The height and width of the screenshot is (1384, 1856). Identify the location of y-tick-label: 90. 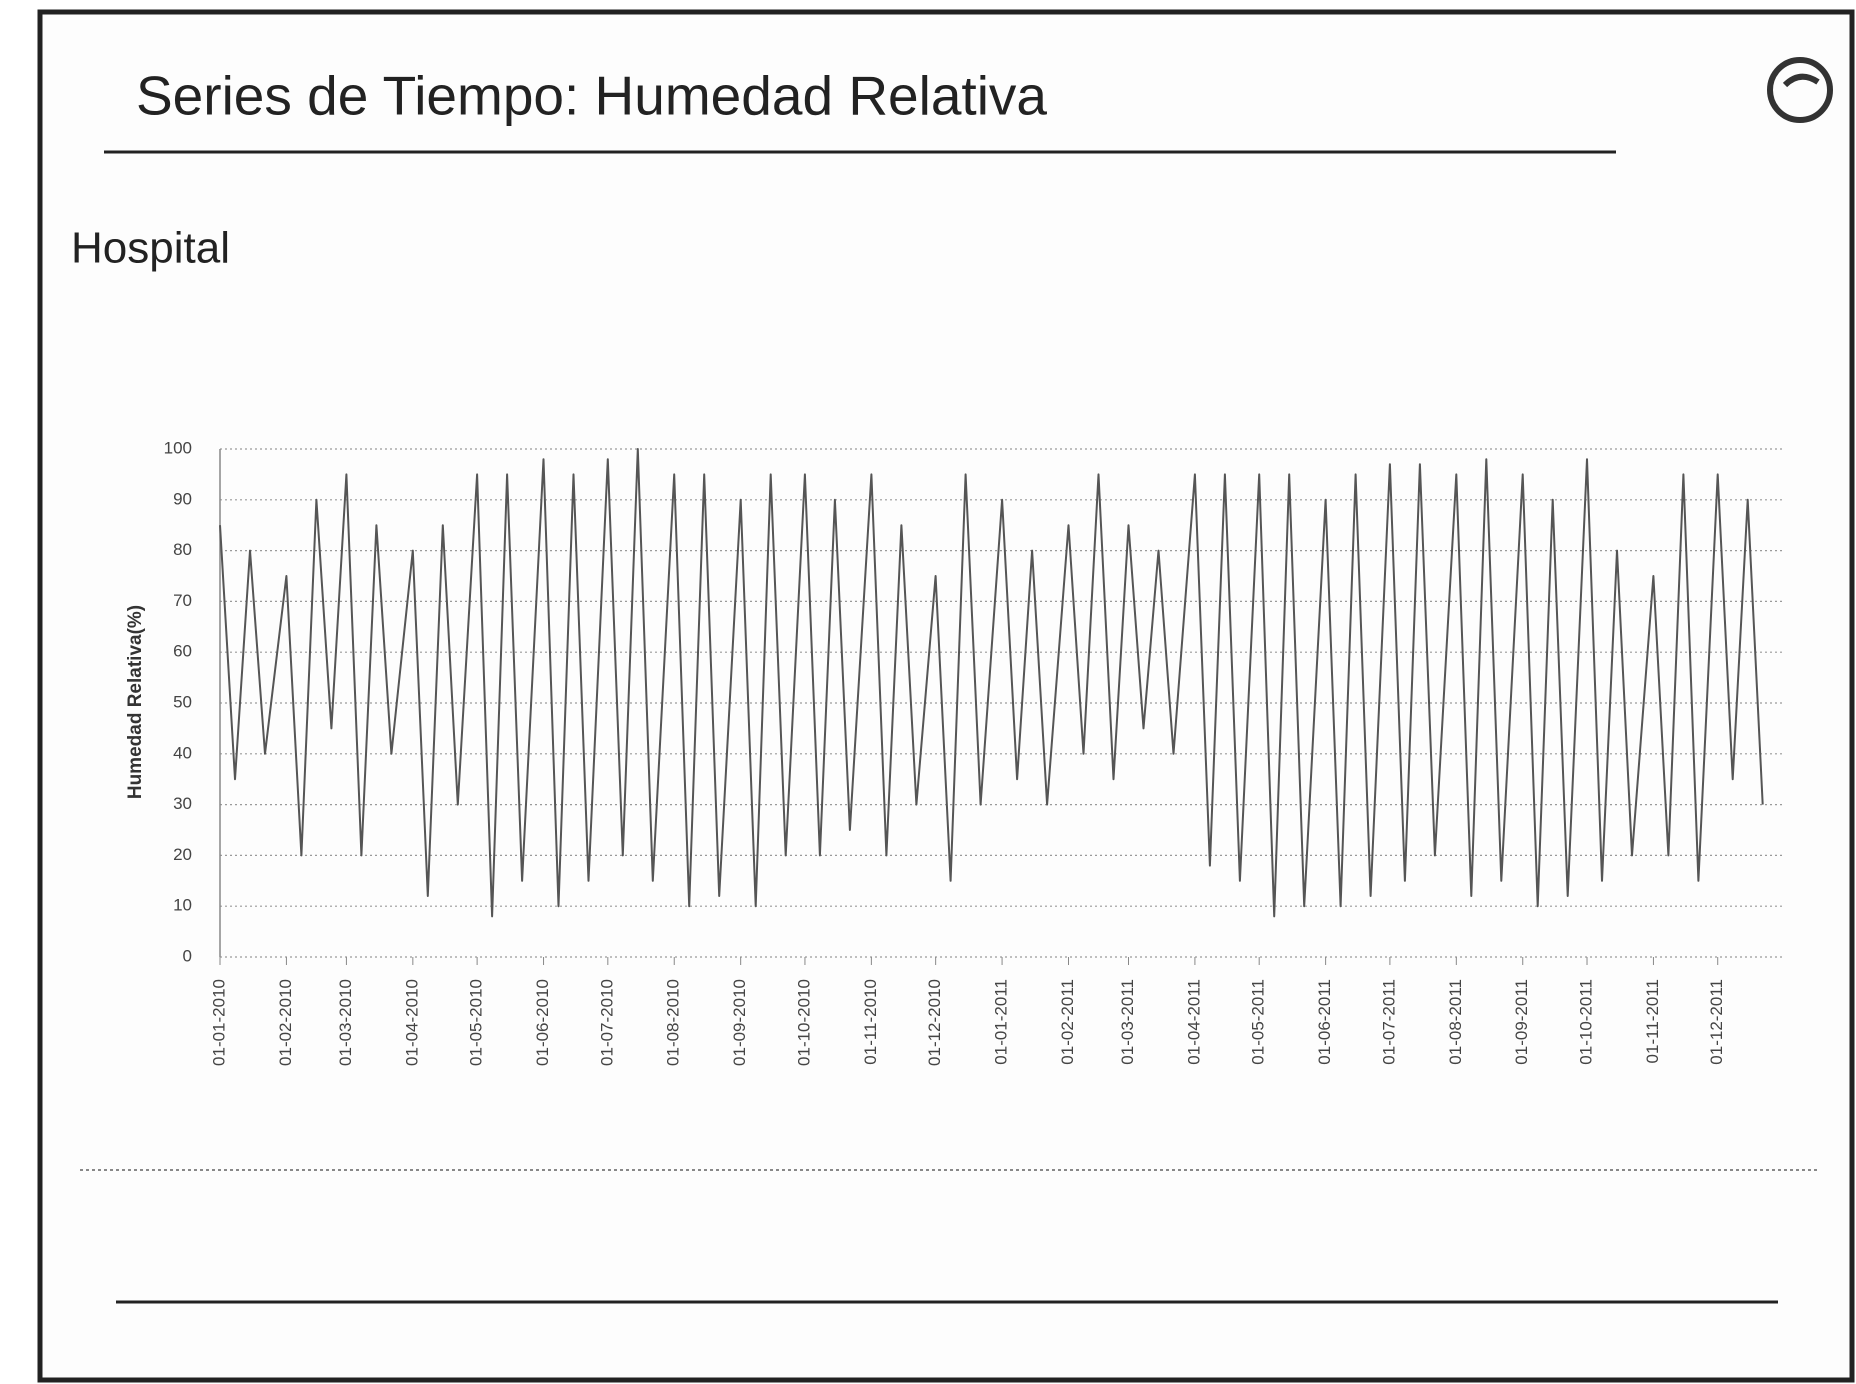
(182, 498).